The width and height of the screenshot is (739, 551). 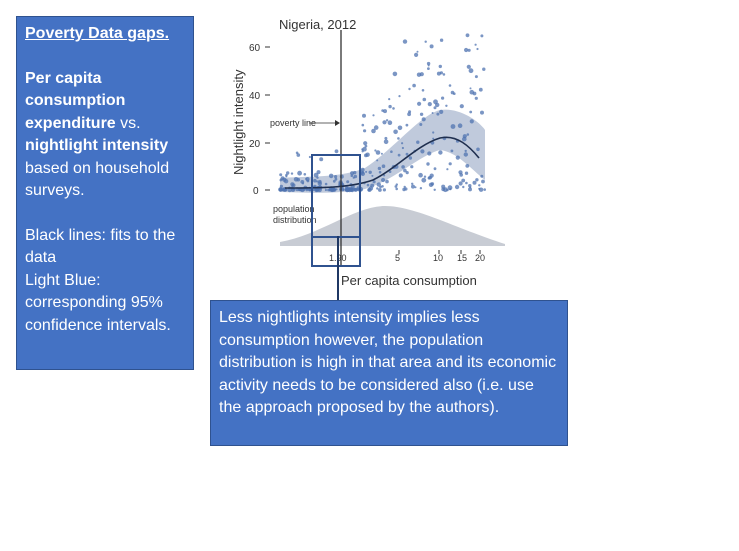 What do you see at coordinates (438, 258) in the screenshot?
I see `x-tick-10: 10` at bounding box center [438, 258].